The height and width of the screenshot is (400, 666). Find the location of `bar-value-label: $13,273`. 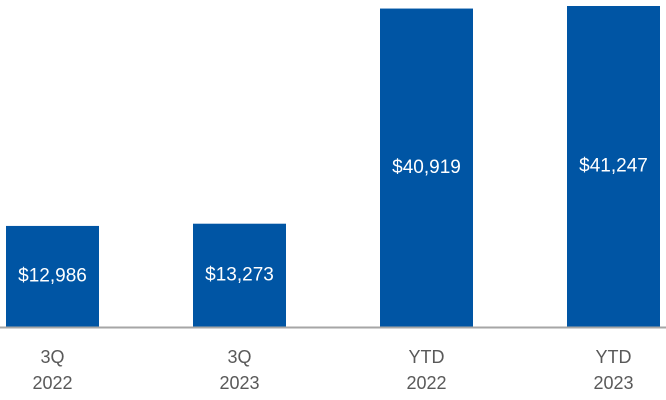

bar-value-label: $13,273 is located at coordinates (239, 274).